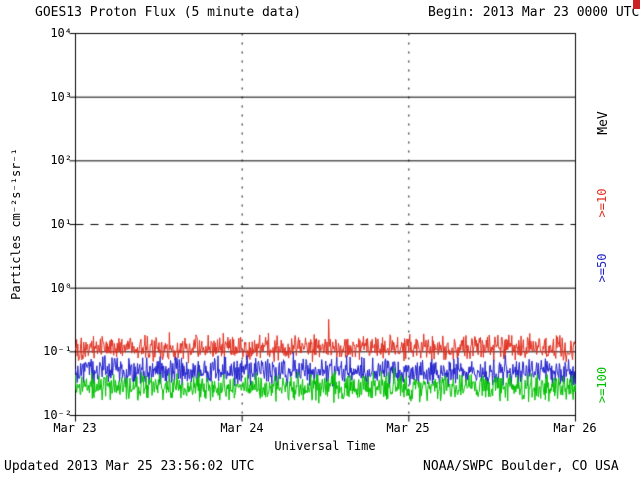 The width and height of the screenshot is (640, 480). Describe the element at coordinates (602, 268) in the screenshot. I see `series-label-ge50: >=50` at that location.